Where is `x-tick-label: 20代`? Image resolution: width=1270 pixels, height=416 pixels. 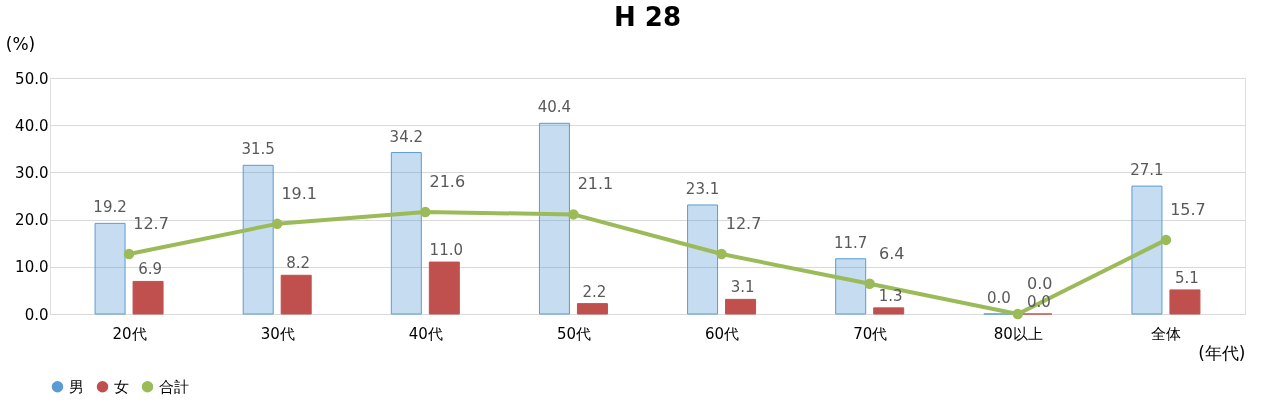
x-tick-label: 20代 is located at coordinates (129, 333).